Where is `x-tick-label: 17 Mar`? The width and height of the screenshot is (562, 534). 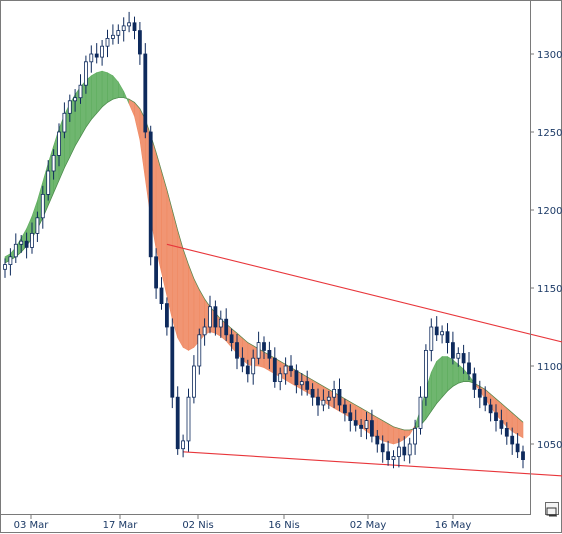
x-tick-label: 17 Mar is located at coordinates (121, 525).